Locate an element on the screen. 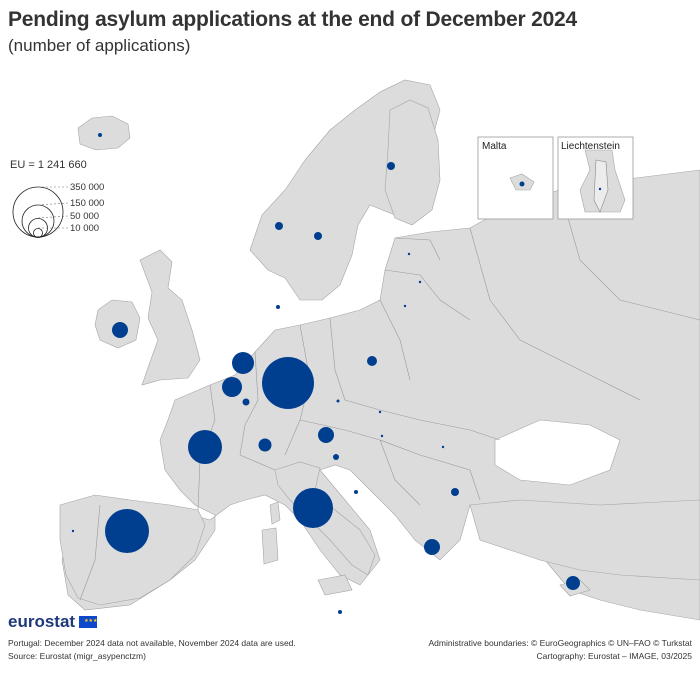  eu-total-label: EU = 1 241 660 is located at coordinates (48, 165).